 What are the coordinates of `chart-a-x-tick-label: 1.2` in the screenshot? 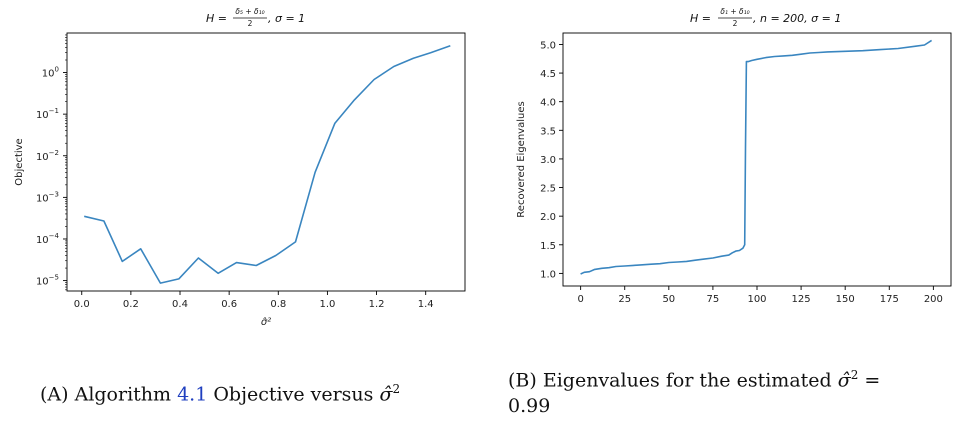 It's located at (377, 304).